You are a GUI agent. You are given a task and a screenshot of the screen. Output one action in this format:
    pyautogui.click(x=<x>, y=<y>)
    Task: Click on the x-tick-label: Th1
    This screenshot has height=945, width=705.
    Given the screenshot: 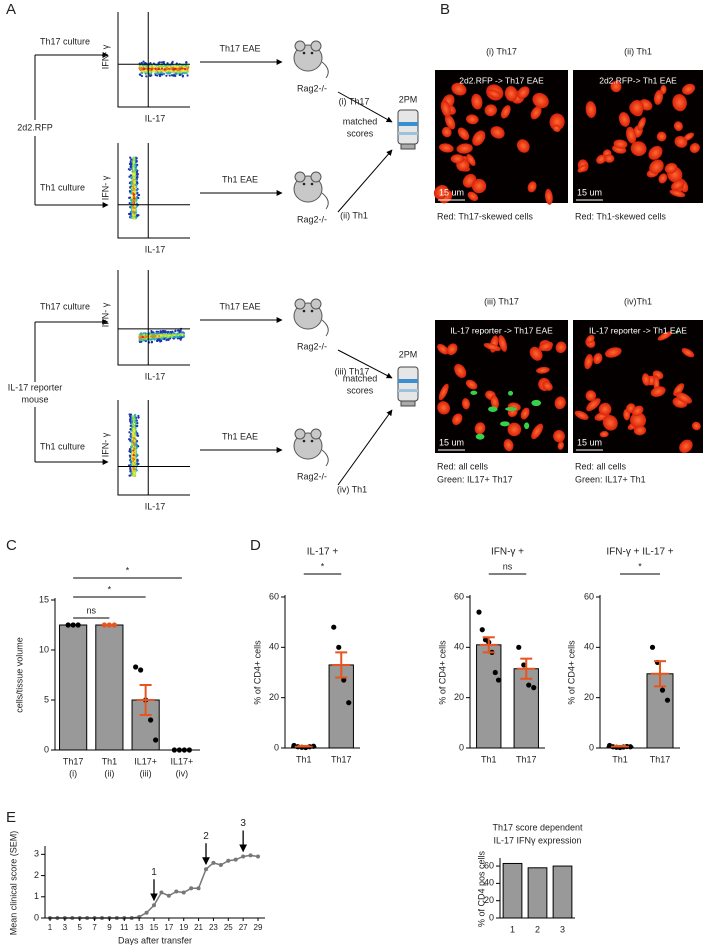 What is the action you would take?
    pyautogui.click(x=110, y=761)
    